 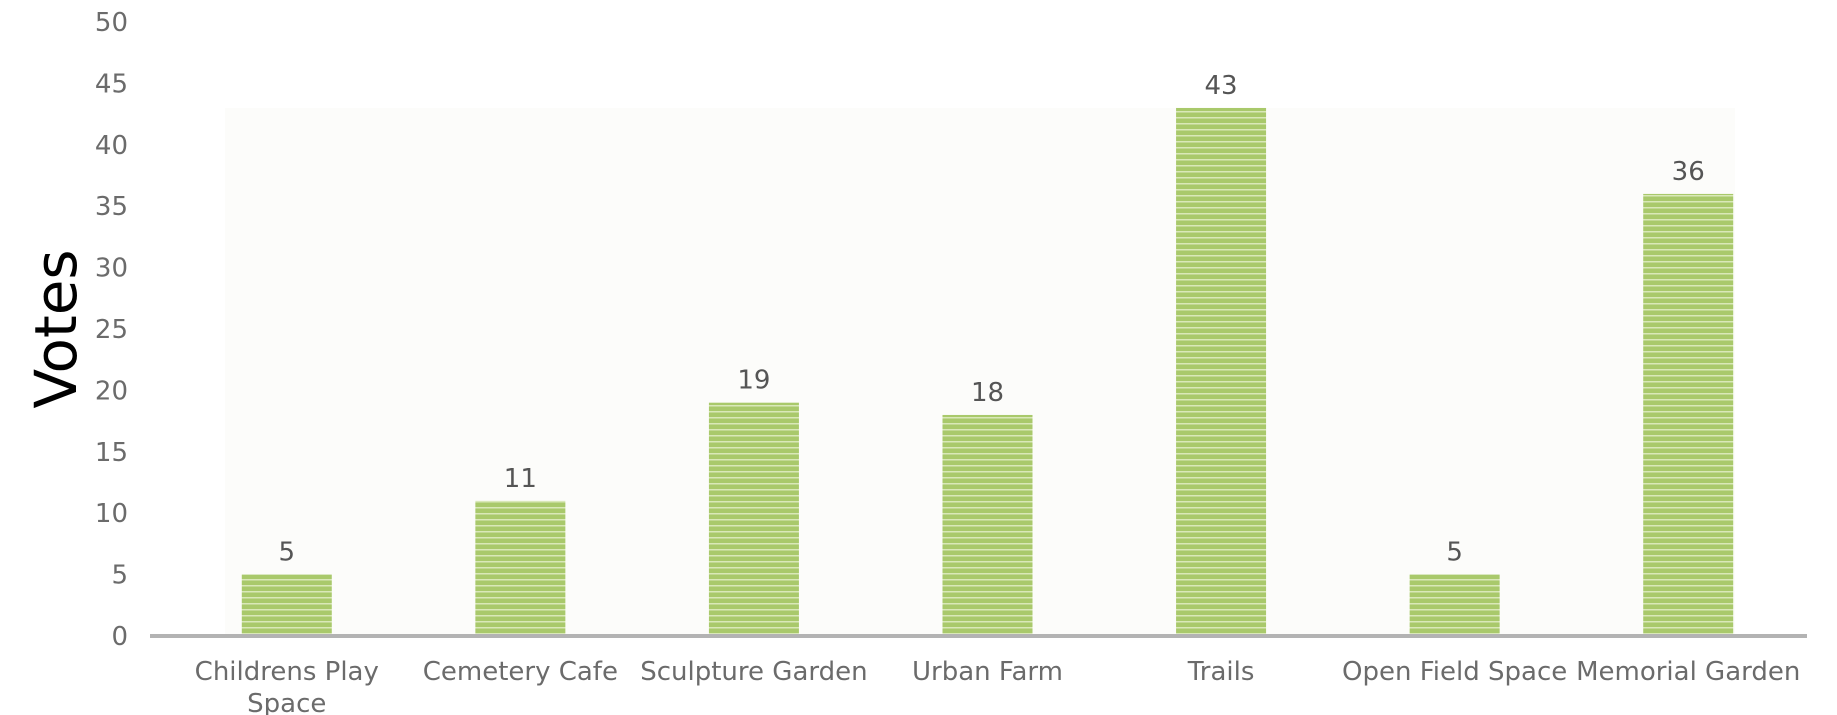 What do you see at coordinates (1221, 86) in the screenshot?
I see `data-label: 43` at bounding box center [1221, 86].